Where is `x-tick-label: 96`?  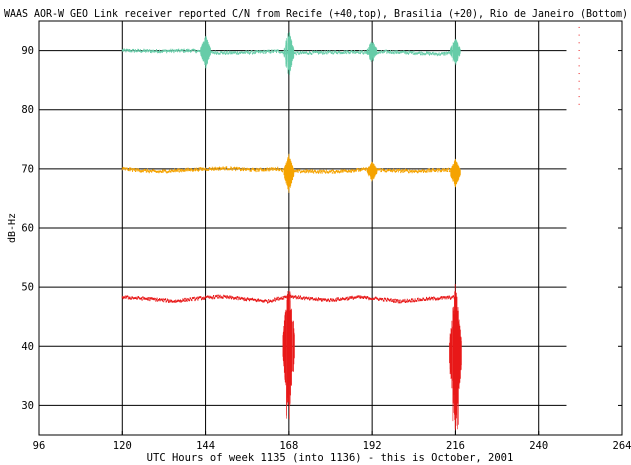
x-tick-label: 96 is located at coordinates (39, 446).